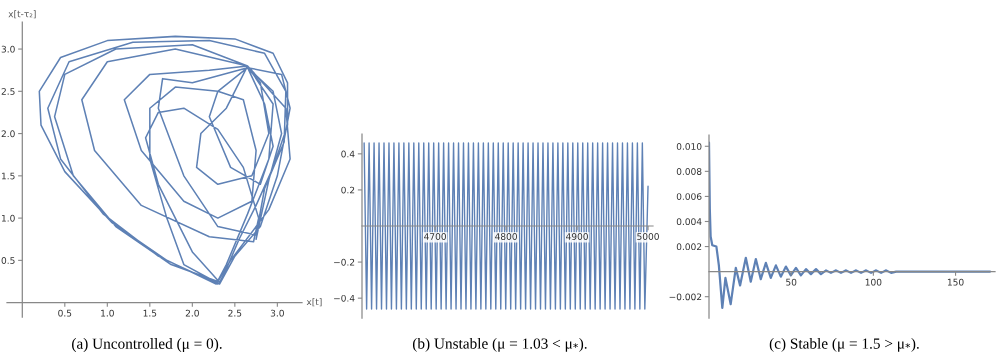 The image size is (1001, 359). I want to click on x-axis-title: x[t], so click(314, 302).